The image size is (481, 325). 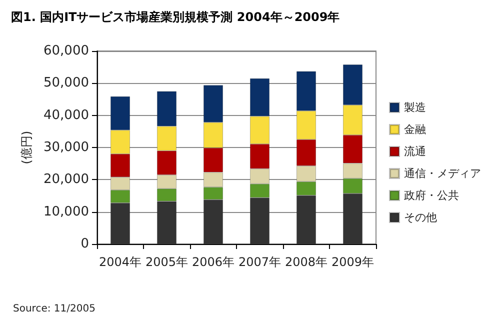 What do you see at coordinates (175, 17) in the screenshot?
I see `chart-title: 図1. 国内ITサービス市場産業別規模予測 2004年～2009年` at bounding box center [175, 17].